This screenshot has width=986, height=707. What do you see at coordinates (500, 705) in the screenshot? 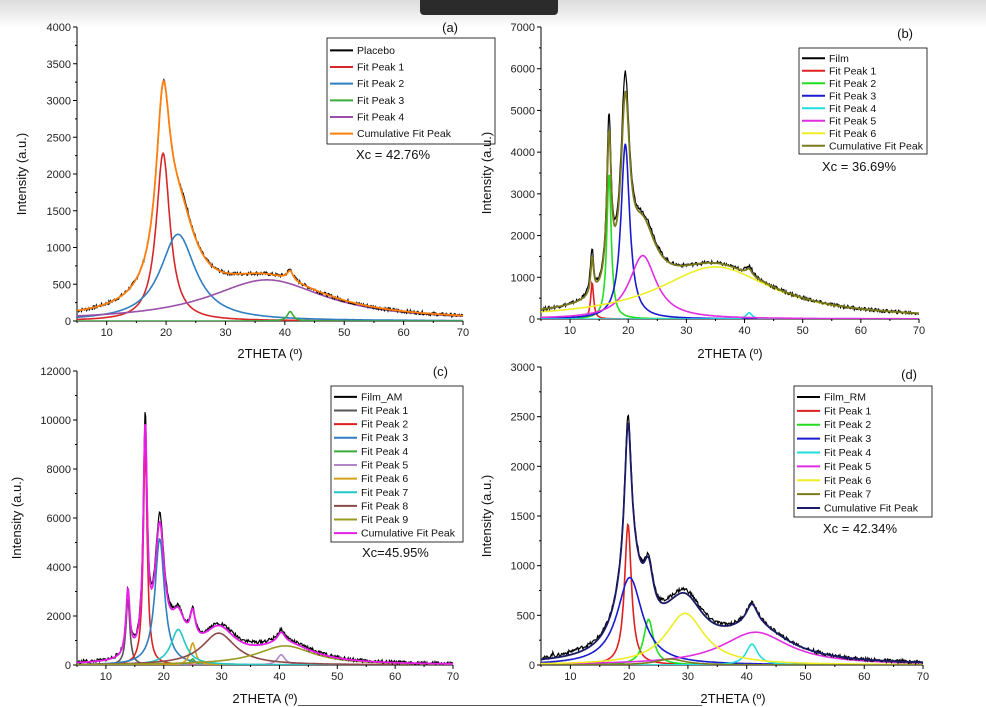
I see `bottom-divider` at bounding box center [500, 705].